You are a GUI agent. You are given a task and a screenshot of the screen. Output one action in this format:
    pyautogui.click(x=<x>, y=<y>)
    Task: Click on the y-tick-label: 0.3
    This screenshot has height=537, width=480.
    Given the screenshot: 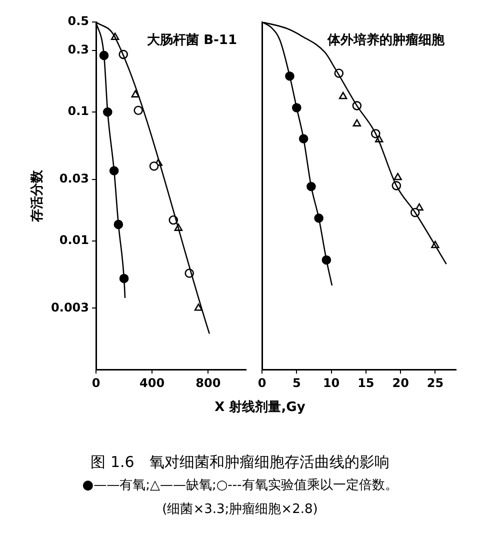 What is the action you would take?
    pyautogui.click(x=78, y=49)
    